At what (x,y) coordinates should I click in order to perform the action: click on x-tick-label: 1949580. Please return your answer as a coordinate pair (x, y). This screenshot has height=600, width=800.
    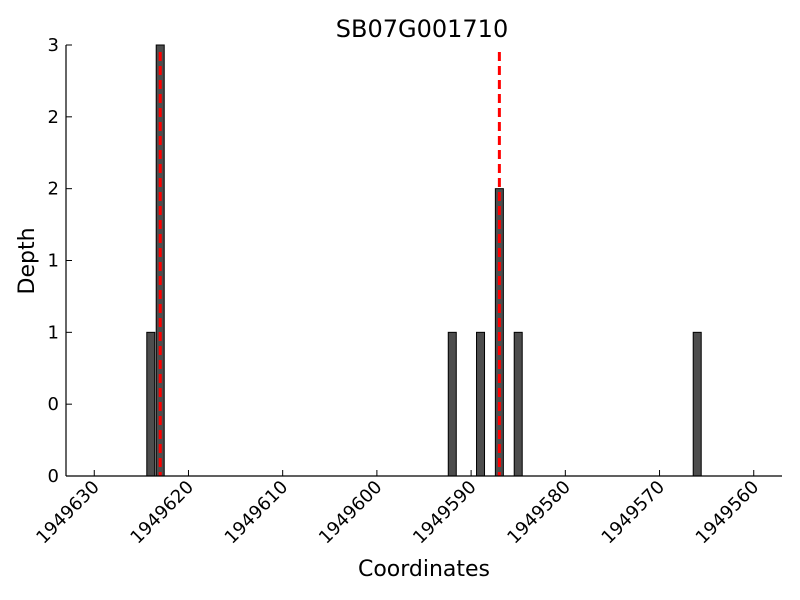
    Looking at the image, I should click on (539, 513).